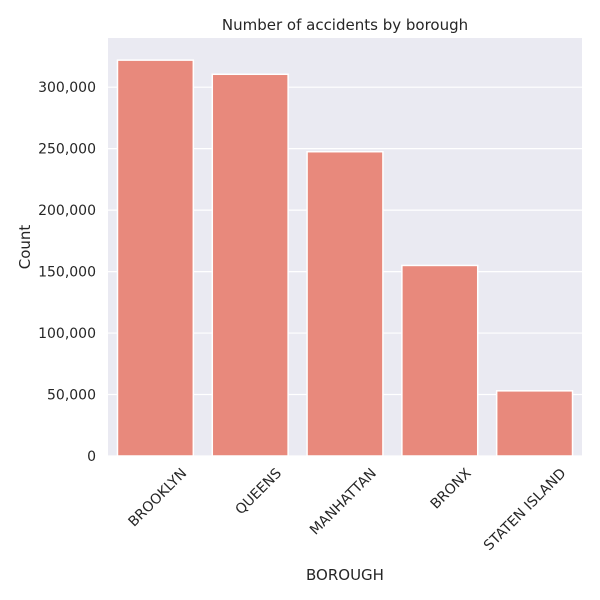 This screenshot has width=600, height=600. I want to click on x-axis-label: BOROUGH, so click(345, 575).